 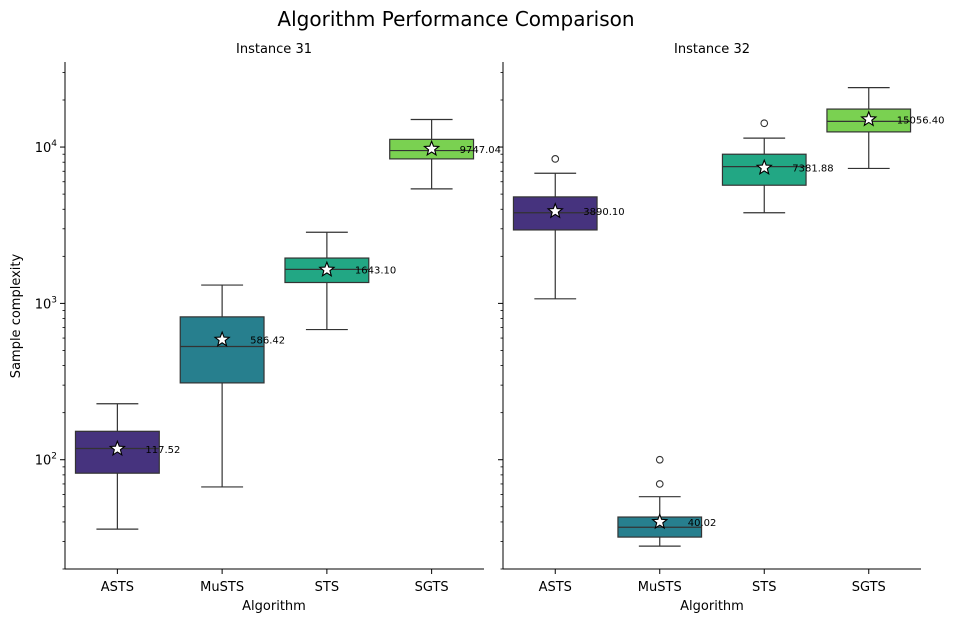 What do you see at coordinates (445, 154) in the screenshot?
I see `box-sgts: 9747.04` at bounding box center [445, 154].